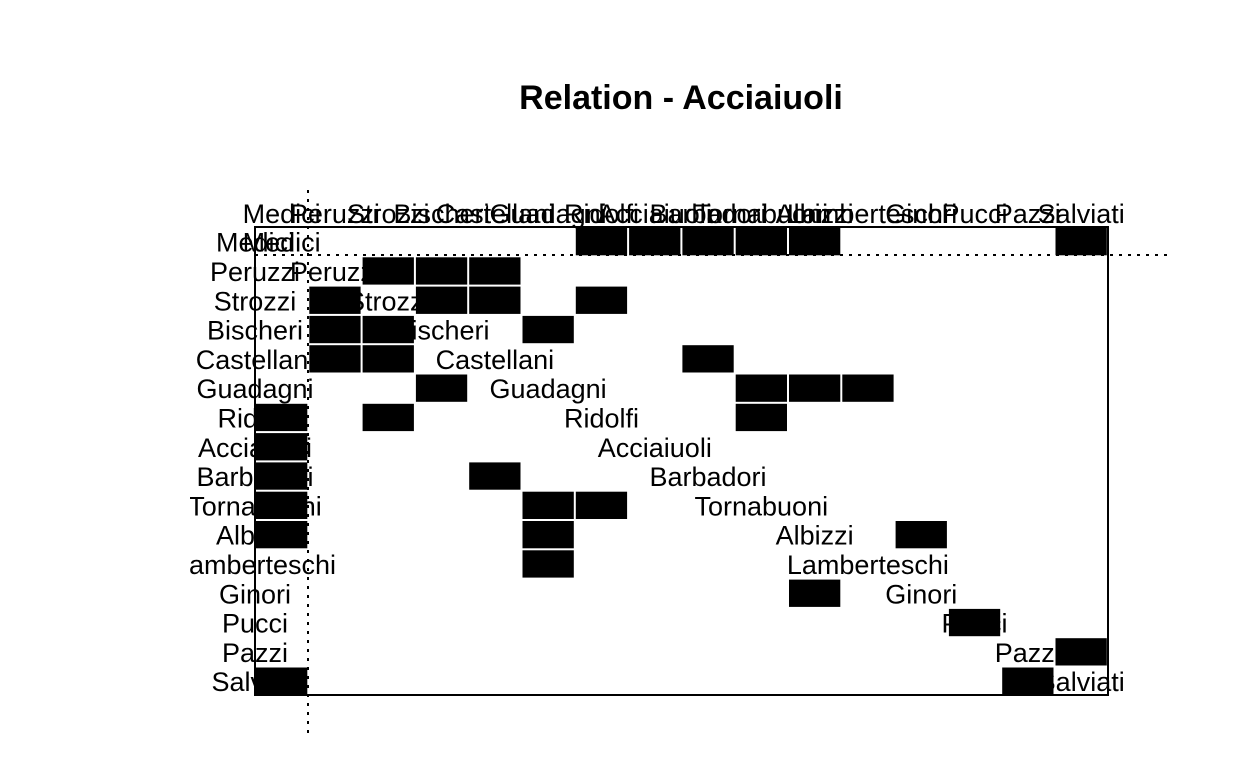  I want to click on column-label-9: Tornabuoni, so click(761, 214).